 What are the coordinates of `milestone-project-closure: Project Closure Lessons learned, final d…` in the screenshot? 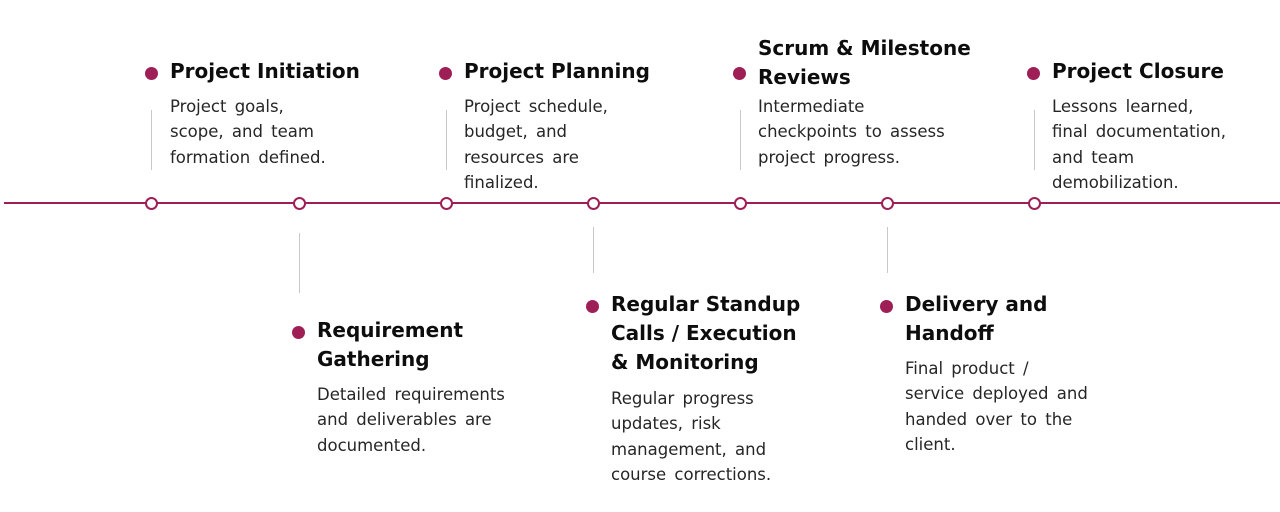 It's located at (1147, 127).